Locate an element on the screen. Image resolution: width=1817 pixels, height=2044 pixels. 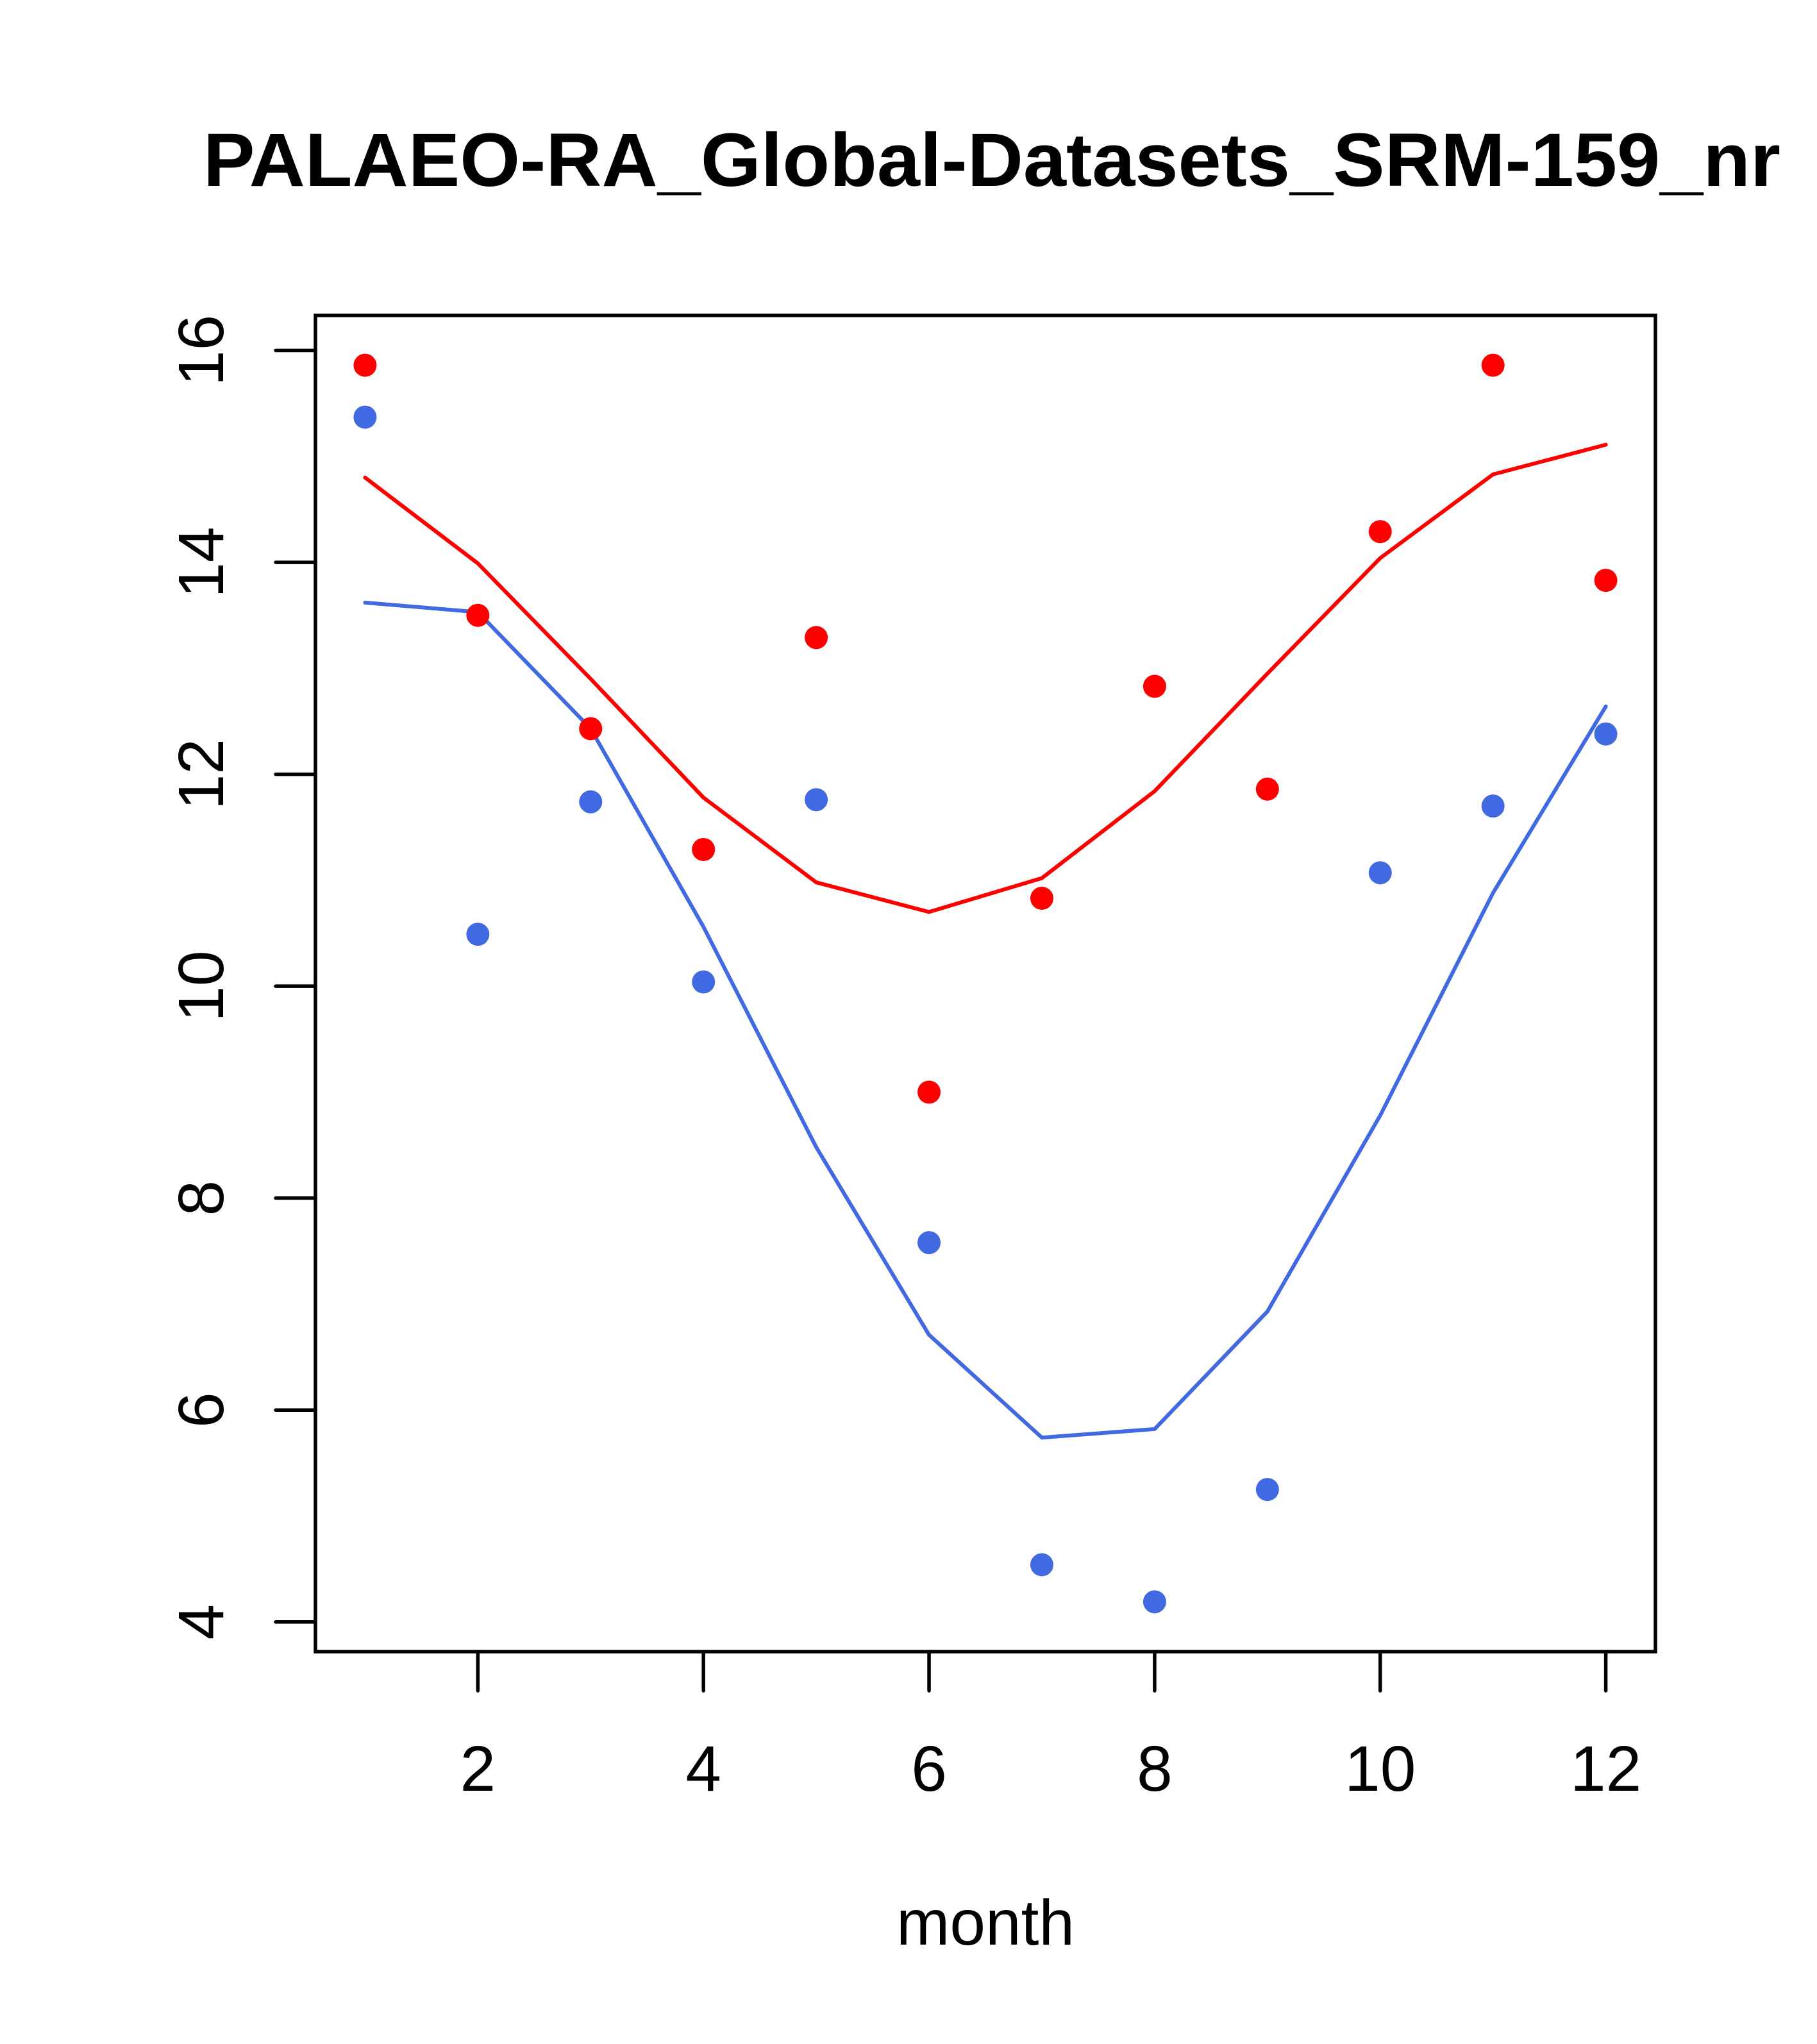
x-tick-label: 2 is located at coordinates (478, 1769).